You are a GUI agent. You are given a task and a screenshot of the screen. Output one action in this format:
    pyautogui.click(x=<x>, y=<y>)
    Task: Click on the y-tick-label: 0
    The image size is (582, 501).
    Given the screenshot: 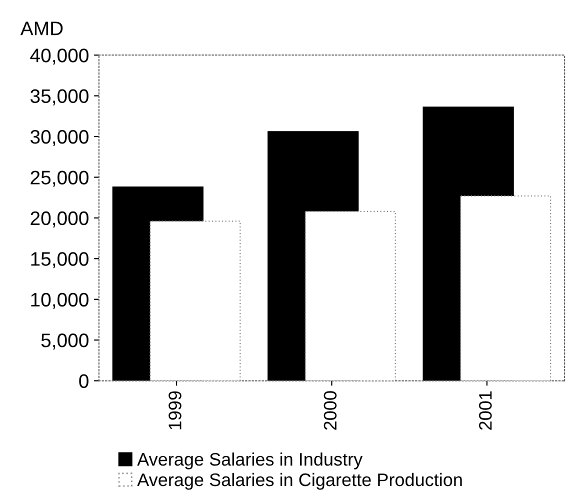 What is the action you would take?
    pyautogui.click(x=83, y=381)
    